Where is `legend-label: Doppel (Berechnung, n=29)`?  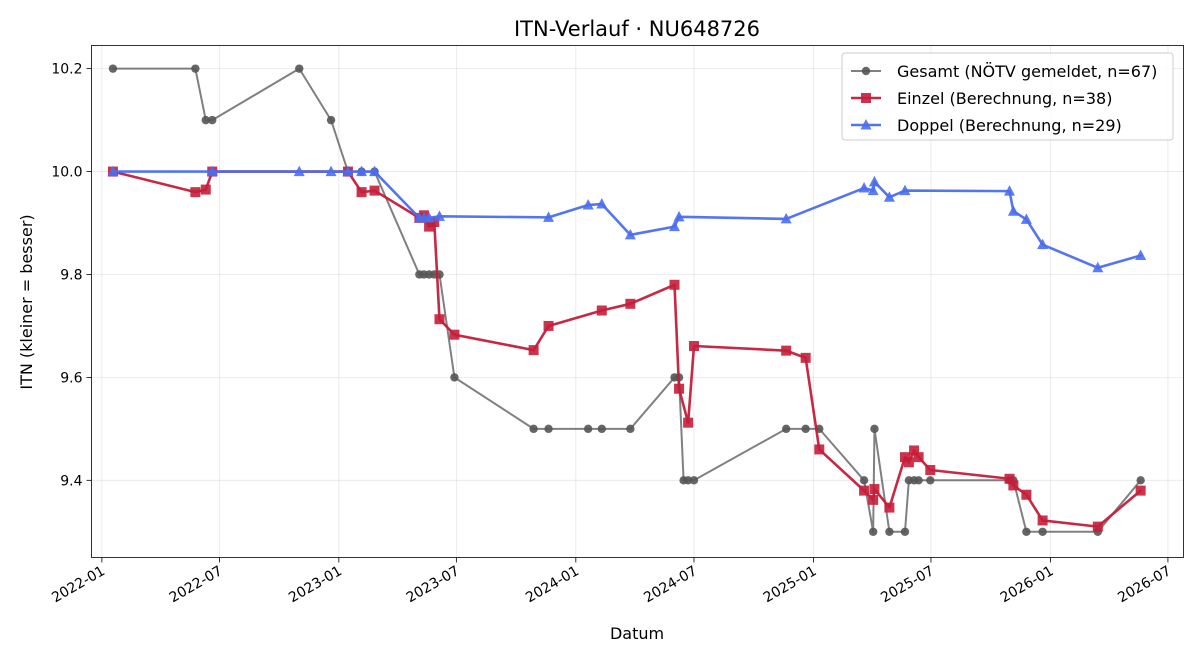 legend-label: Doppel (Berechnung, n=29) is located at coordinates (1009, 125).